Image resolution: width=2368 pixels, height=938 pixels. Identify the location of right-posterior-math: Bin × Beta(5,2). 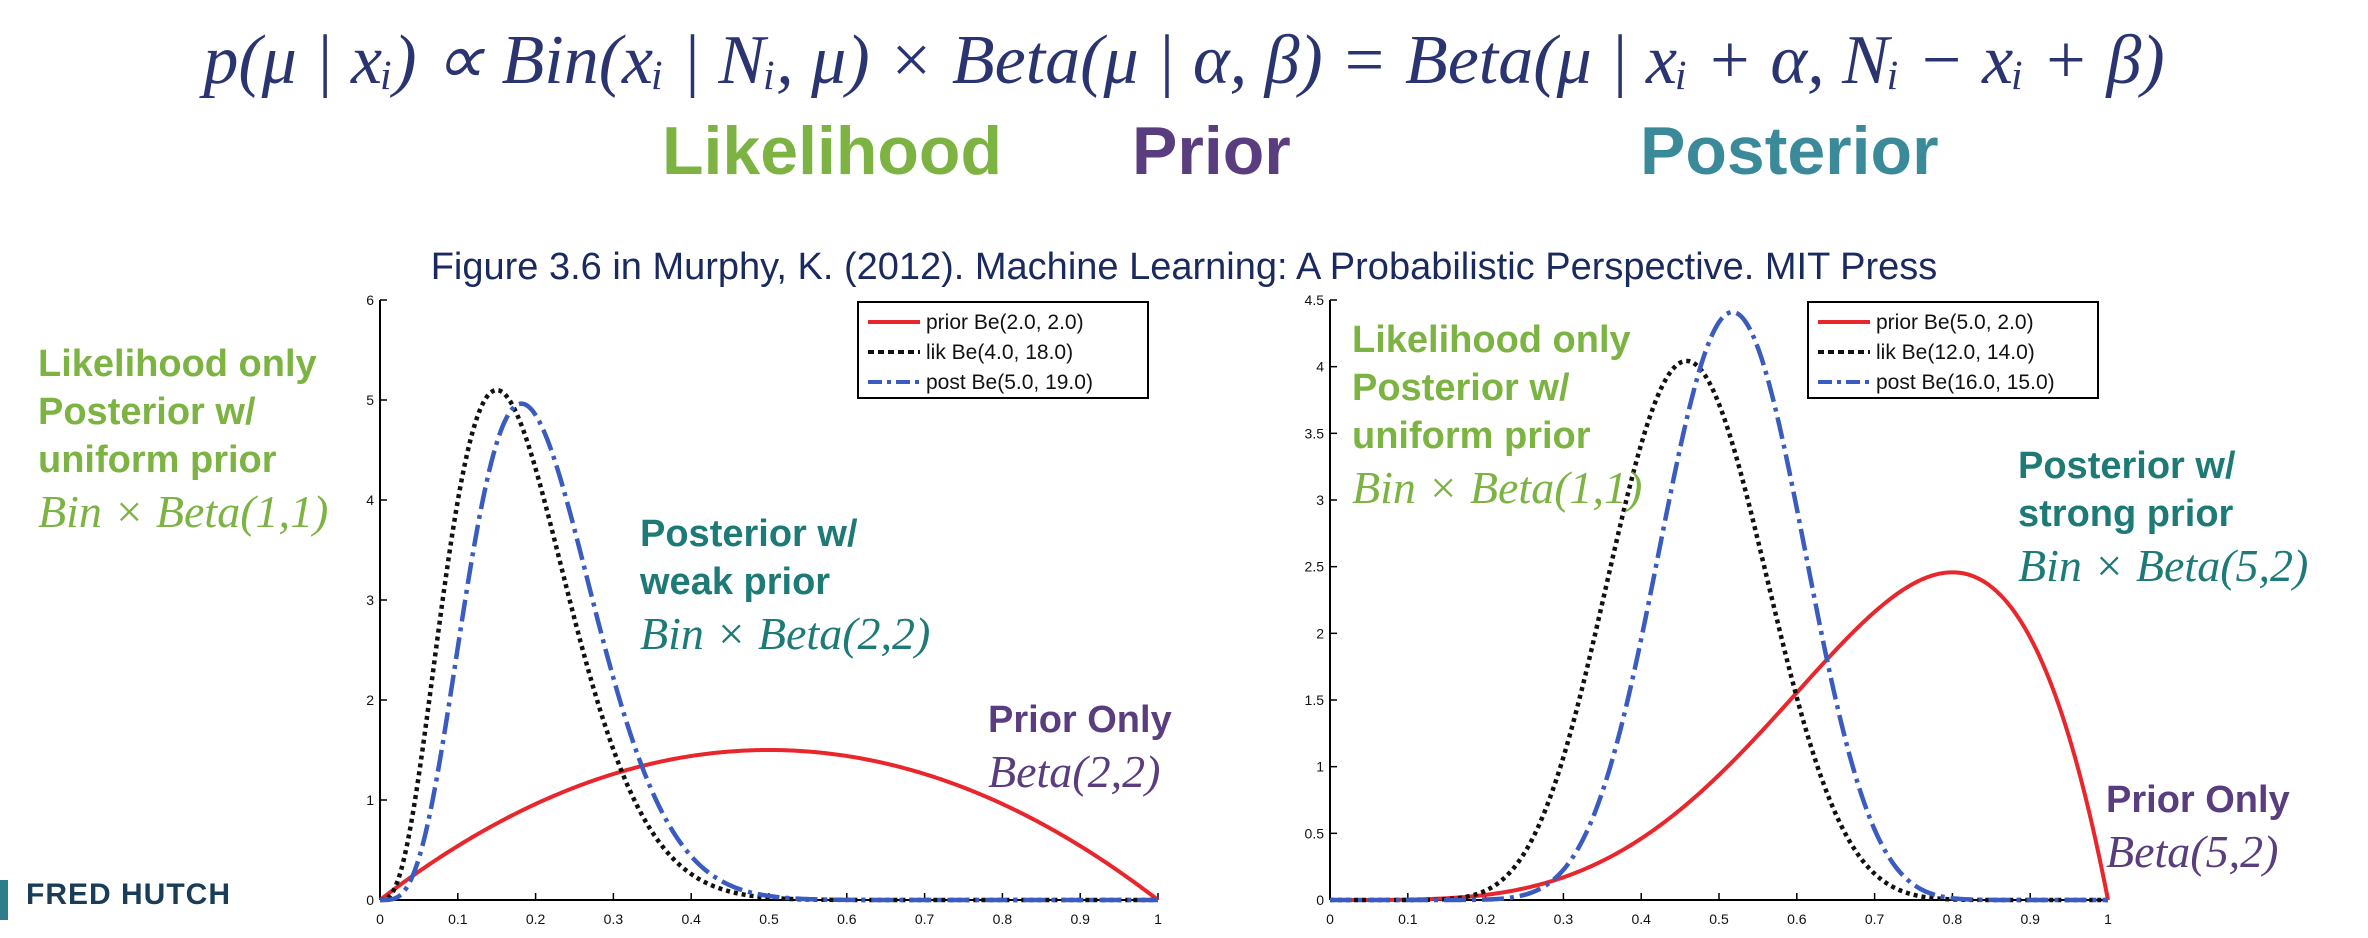
(2163, 565).